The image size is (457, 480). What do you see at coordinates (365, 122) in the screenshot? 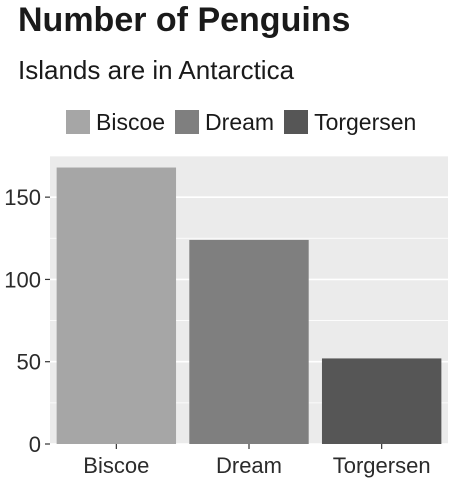
I see `legend-label-torgersen: Torgersen` at bounding box center [365, 122].